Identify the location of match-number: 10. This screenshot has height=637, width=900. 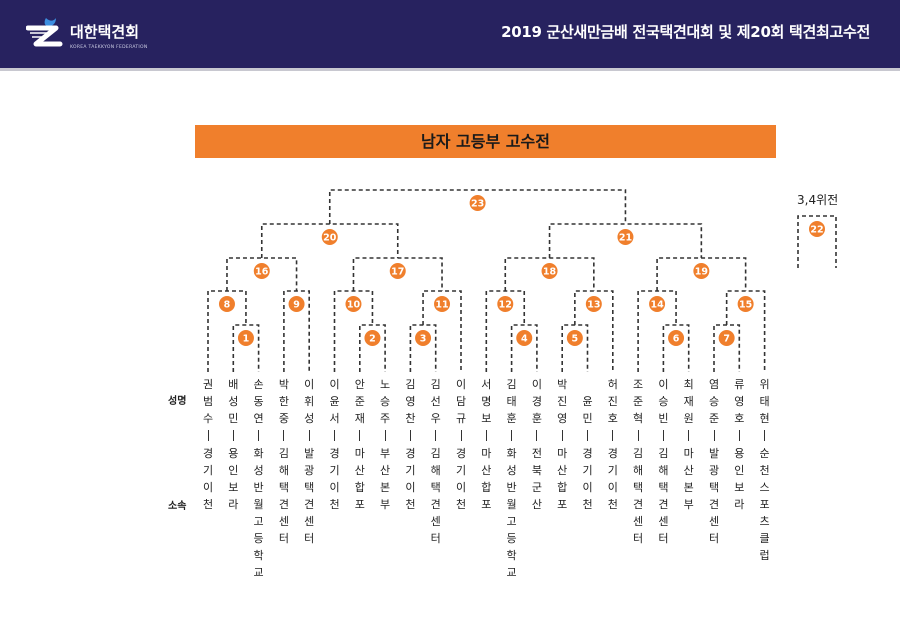
(354, 305).